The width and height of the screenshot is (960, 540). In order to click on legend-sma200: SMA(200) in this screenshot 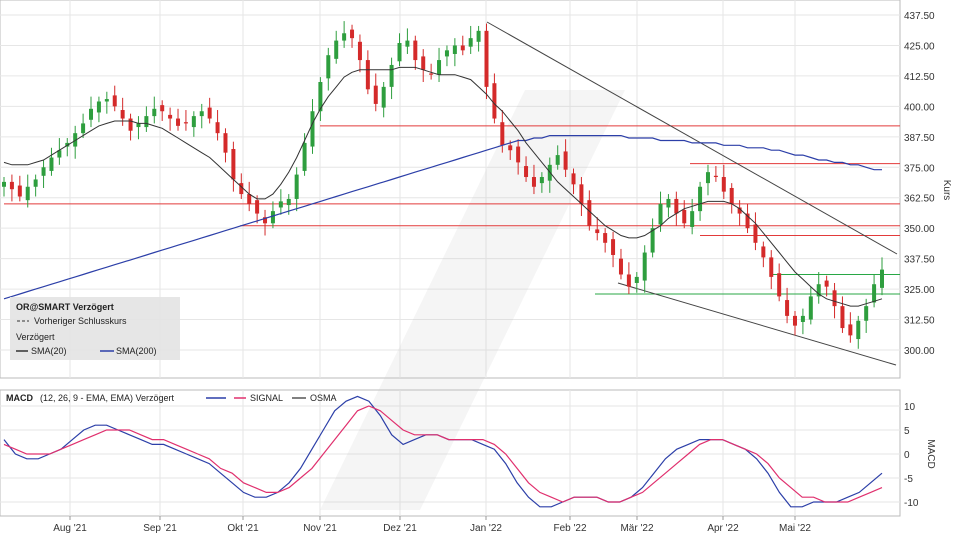, I will do `click(136, 351)`.